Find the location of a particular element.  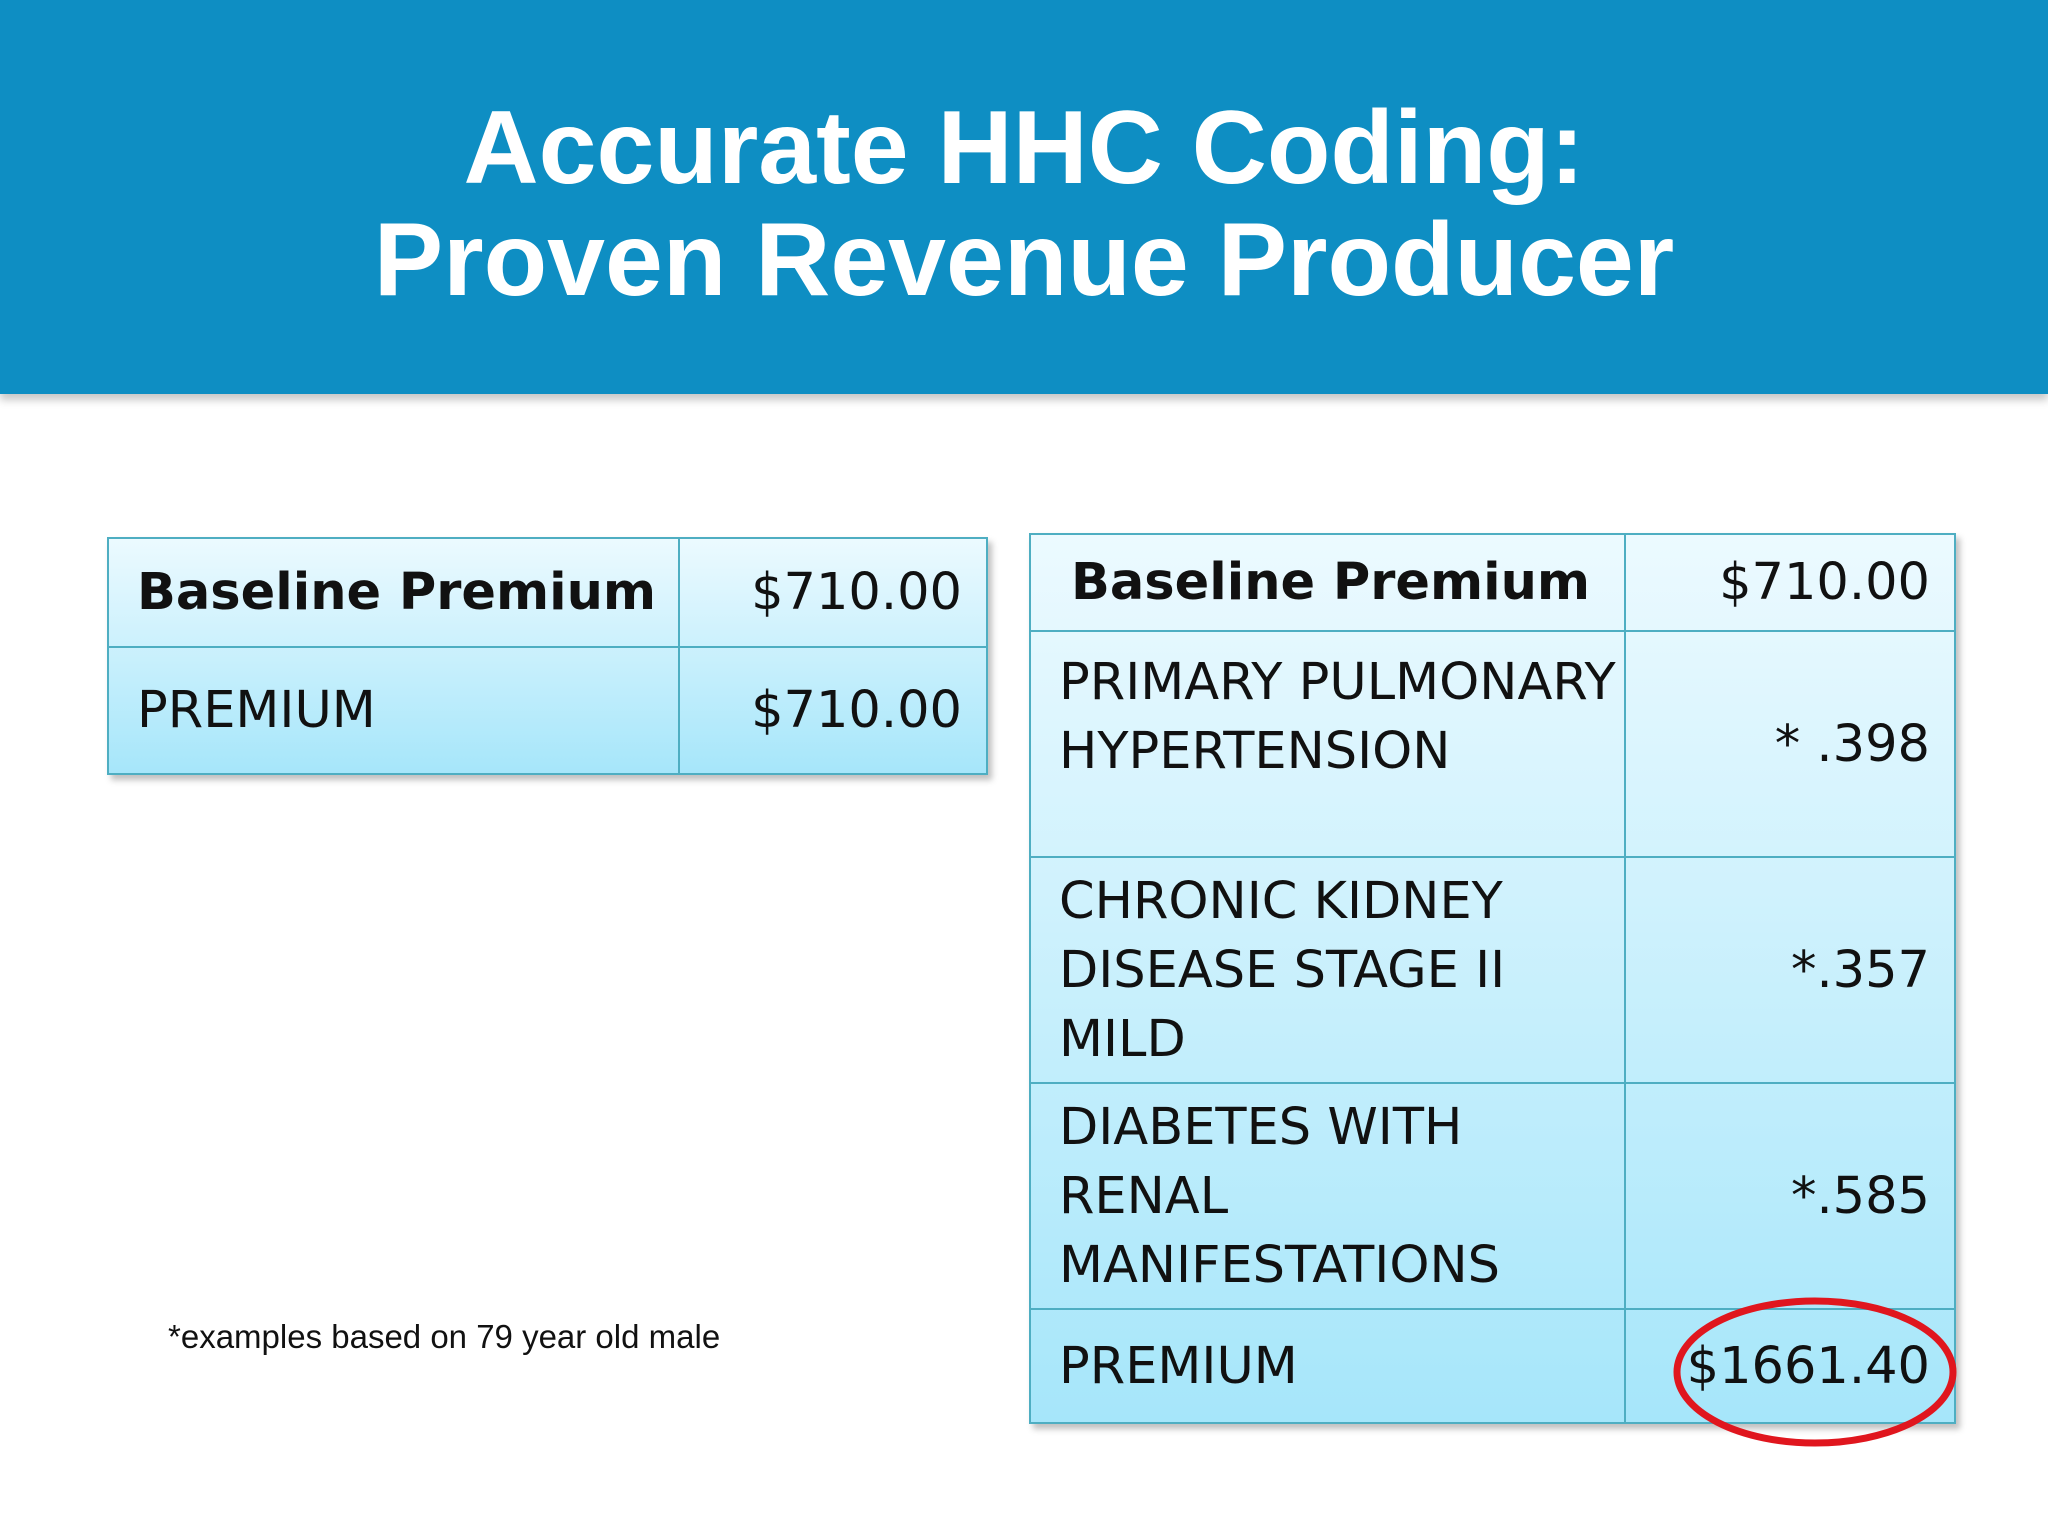

row-label: DIABETES WITH RENAL MANIFESTATIONS is located at coordinates (1327, 1196).